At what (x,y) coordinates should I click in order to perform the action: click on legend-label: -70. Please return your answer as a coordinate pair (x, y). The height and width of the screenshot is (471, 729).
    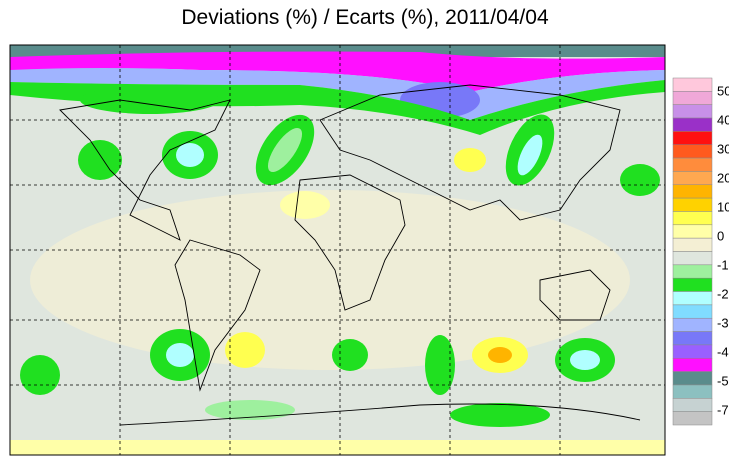
    Looking at the image, I should click on (723, 409).